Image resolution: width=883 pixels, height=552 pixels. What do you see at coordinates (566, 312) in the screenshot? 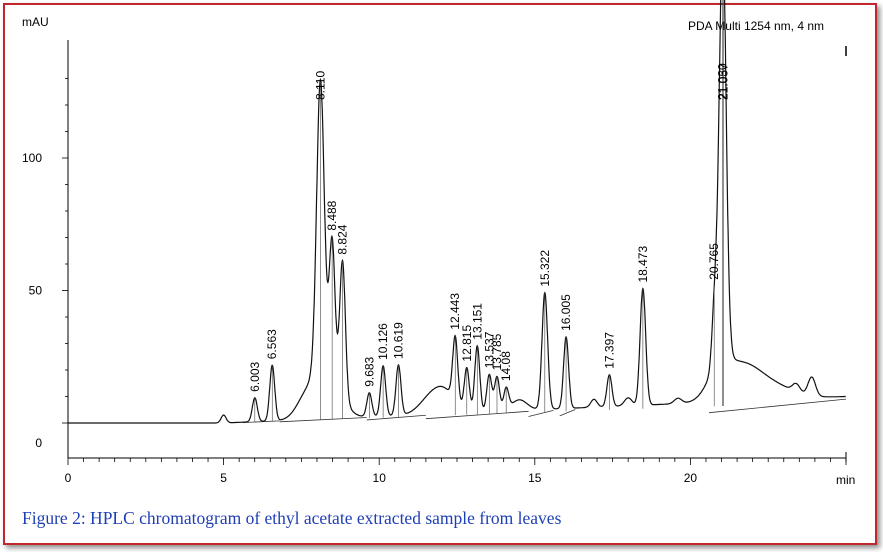
I see `peak-label: 16.005` at bounding box center [566, 312].